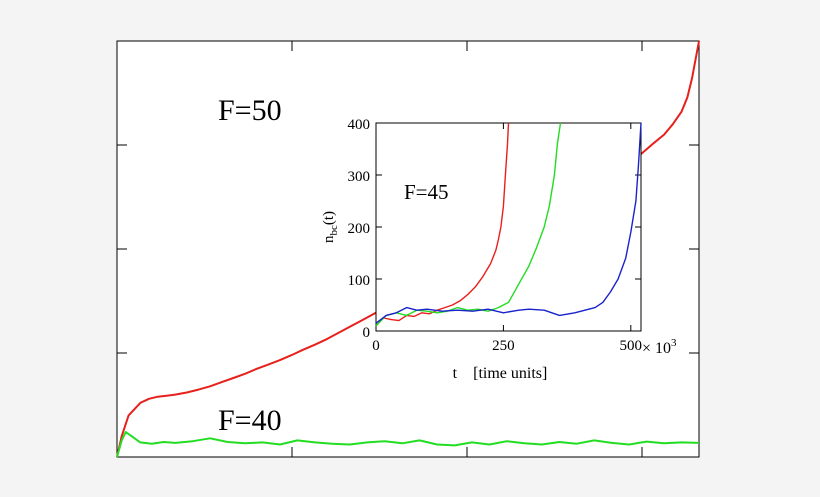 The height and width of the screenshot is (497, 820). What do you see at coordinates (359, 281) in the screenshot?
I see `inset-ytick-label-1: 100` at bounding box center [359, 281].